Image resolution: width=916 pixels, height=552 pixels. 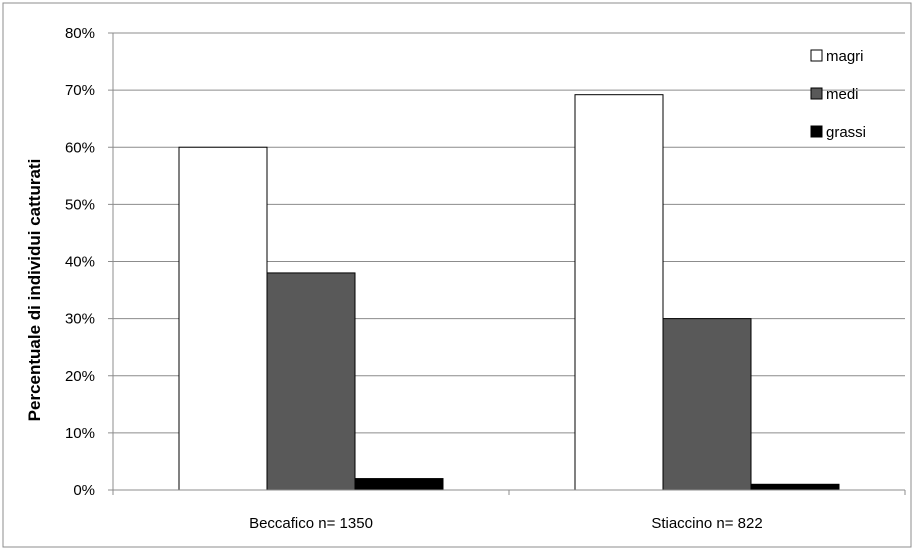 I want to click on x-category-label: Stiaccino n= 822, so click(x=706, y=523).